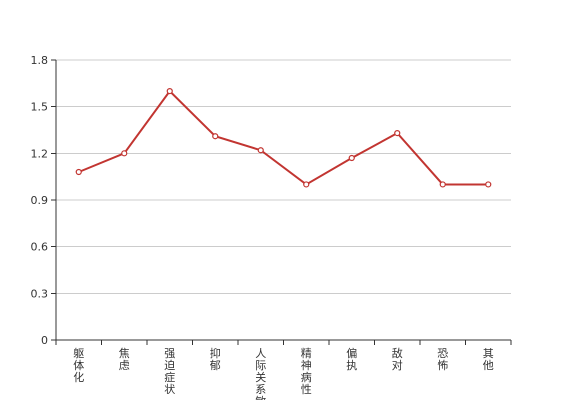  I want to click on x-axis-category-label: 恐怖, so click(442, 359).